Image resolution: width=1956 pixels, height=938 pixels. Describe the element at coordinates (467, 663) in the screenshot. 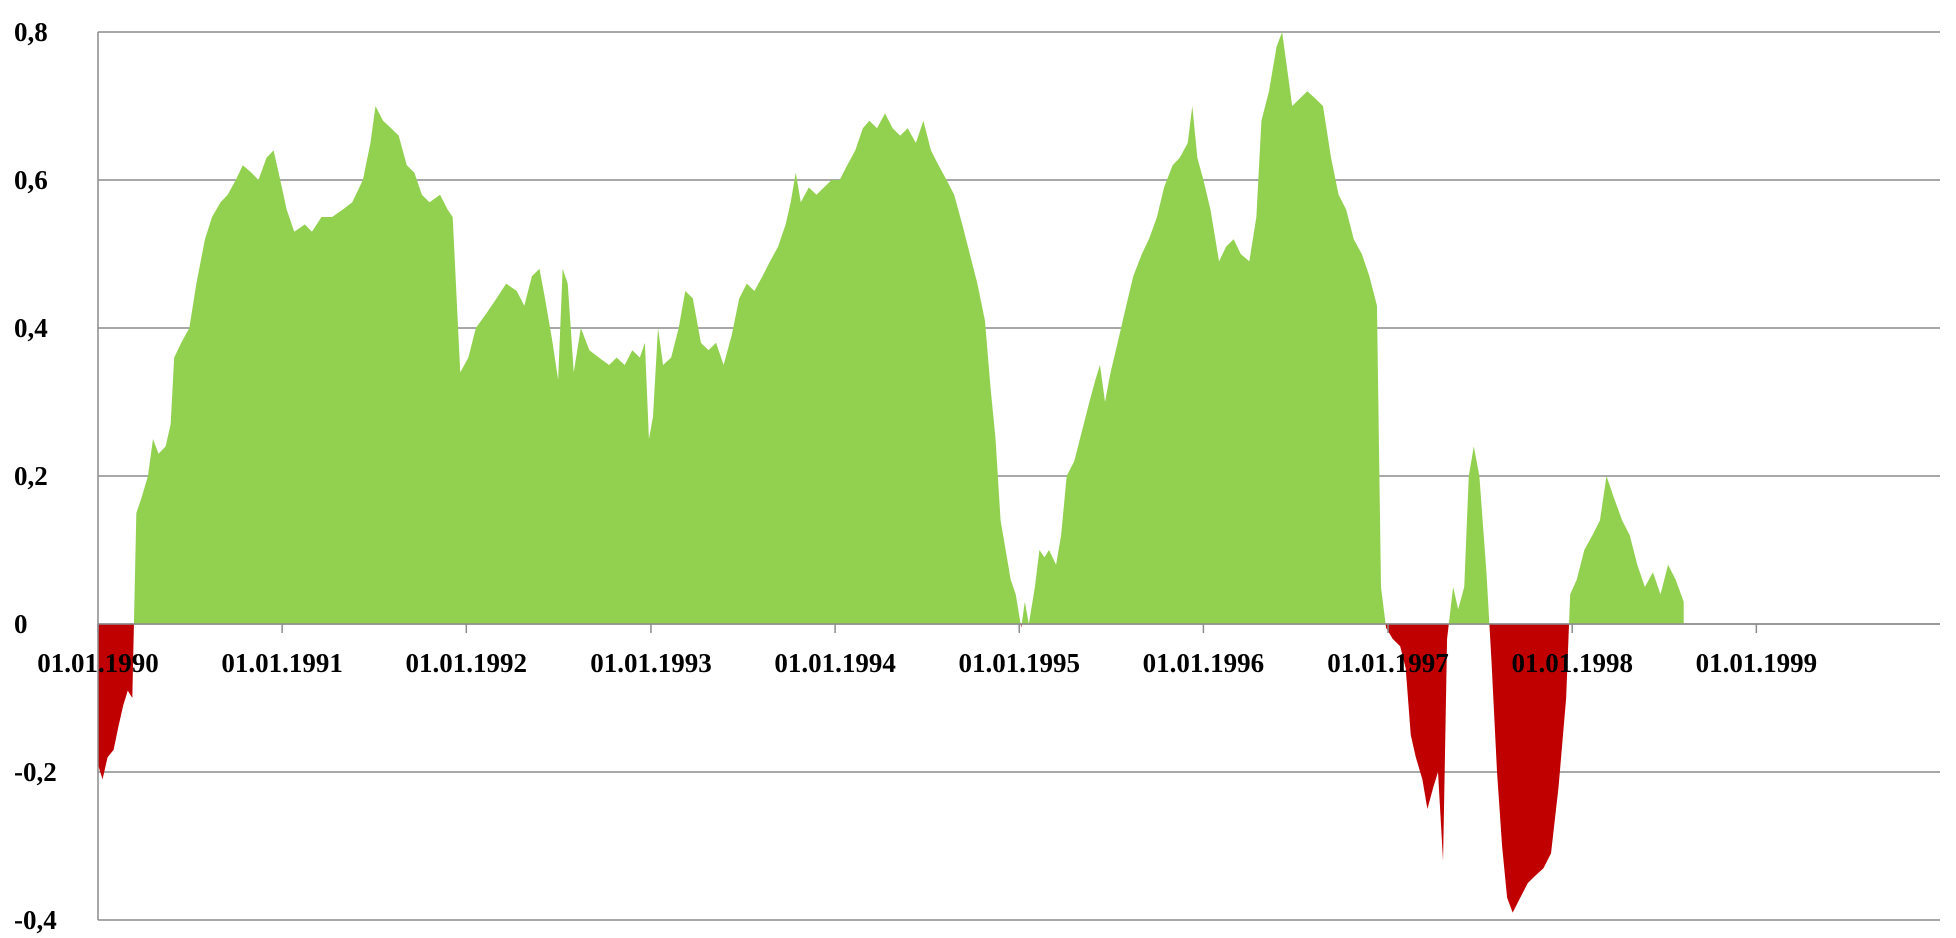

I see `x-tick-label: 01.01.1992` at that location.